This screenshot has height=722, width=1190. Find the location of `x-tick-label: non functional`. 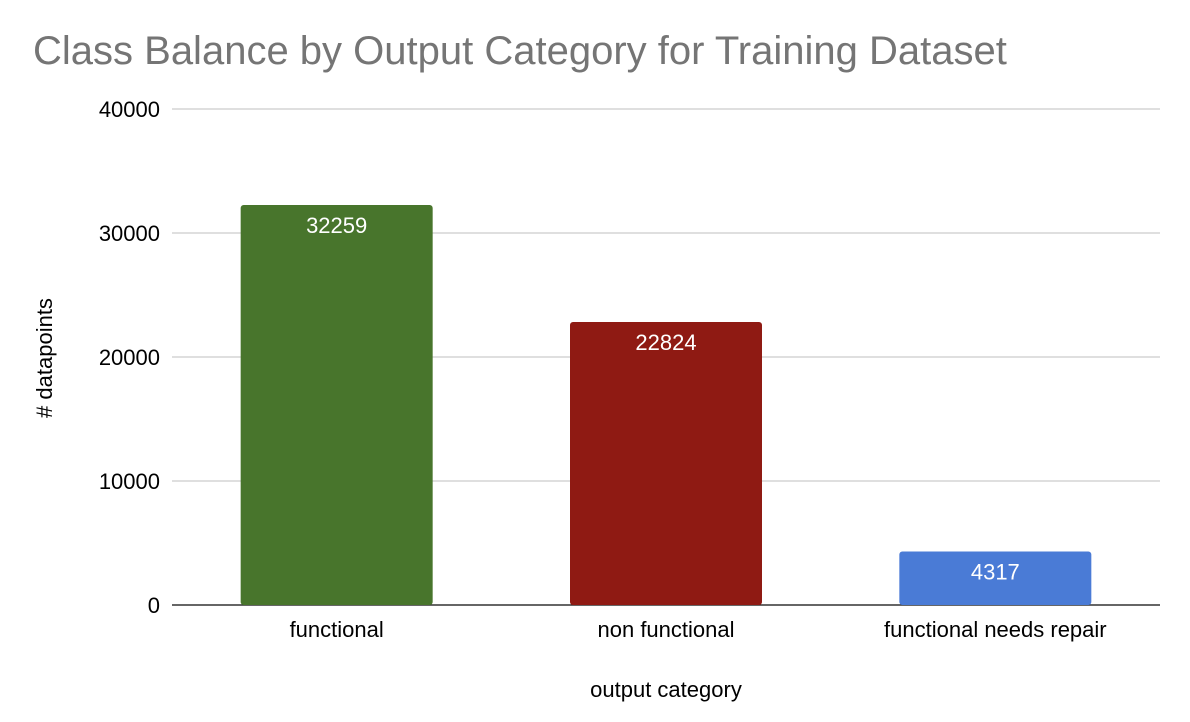

x-tick-label: non functional is located at coordinates (666, 629).